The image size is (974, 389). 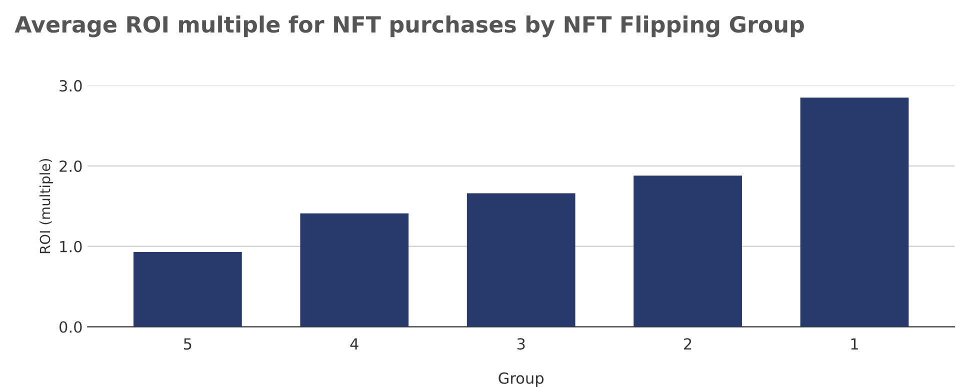 I want to click on y-tick-label: 0.0, so click(x=71, y=327).